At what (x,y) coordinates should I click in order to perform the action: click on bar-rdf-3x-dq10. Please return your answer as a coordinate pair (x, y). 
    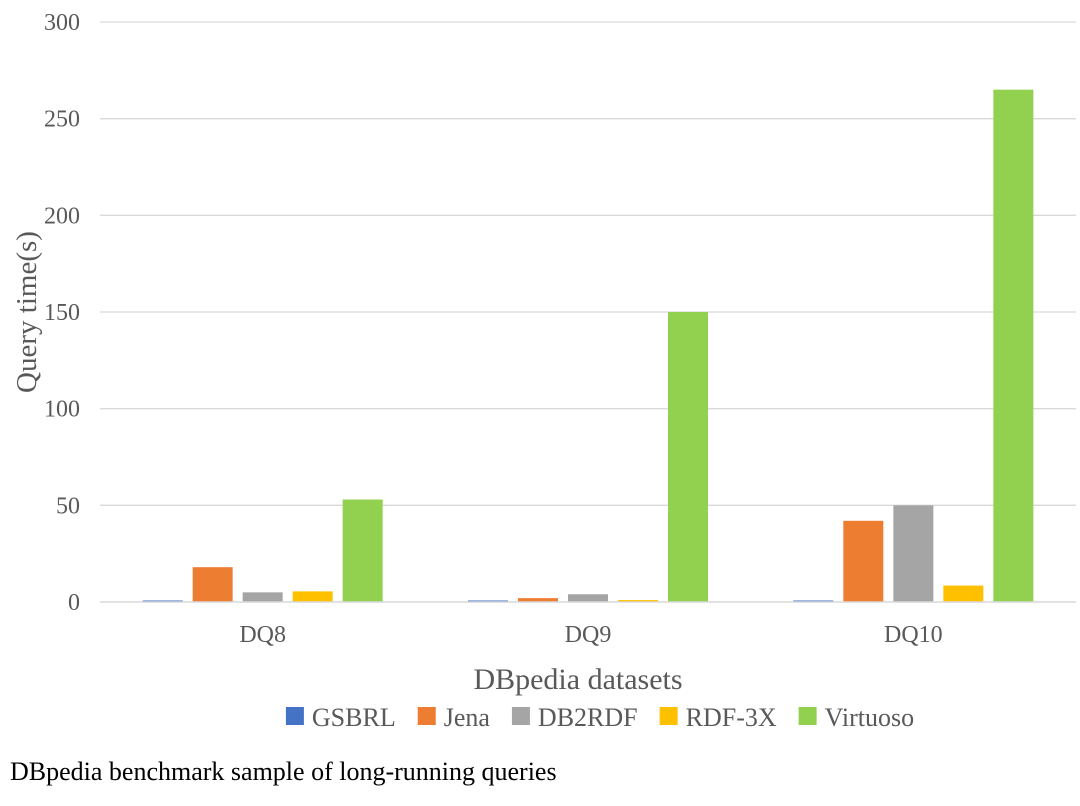
    Looking at the image, I should click on (963, 593).